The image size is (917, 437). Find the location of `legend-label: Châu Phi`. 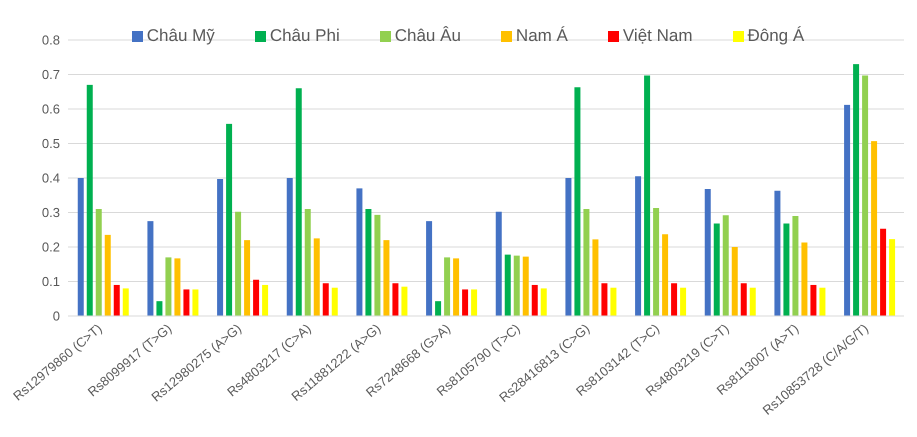

legend-label: Châu Phi is located at coordinates (305, 35).